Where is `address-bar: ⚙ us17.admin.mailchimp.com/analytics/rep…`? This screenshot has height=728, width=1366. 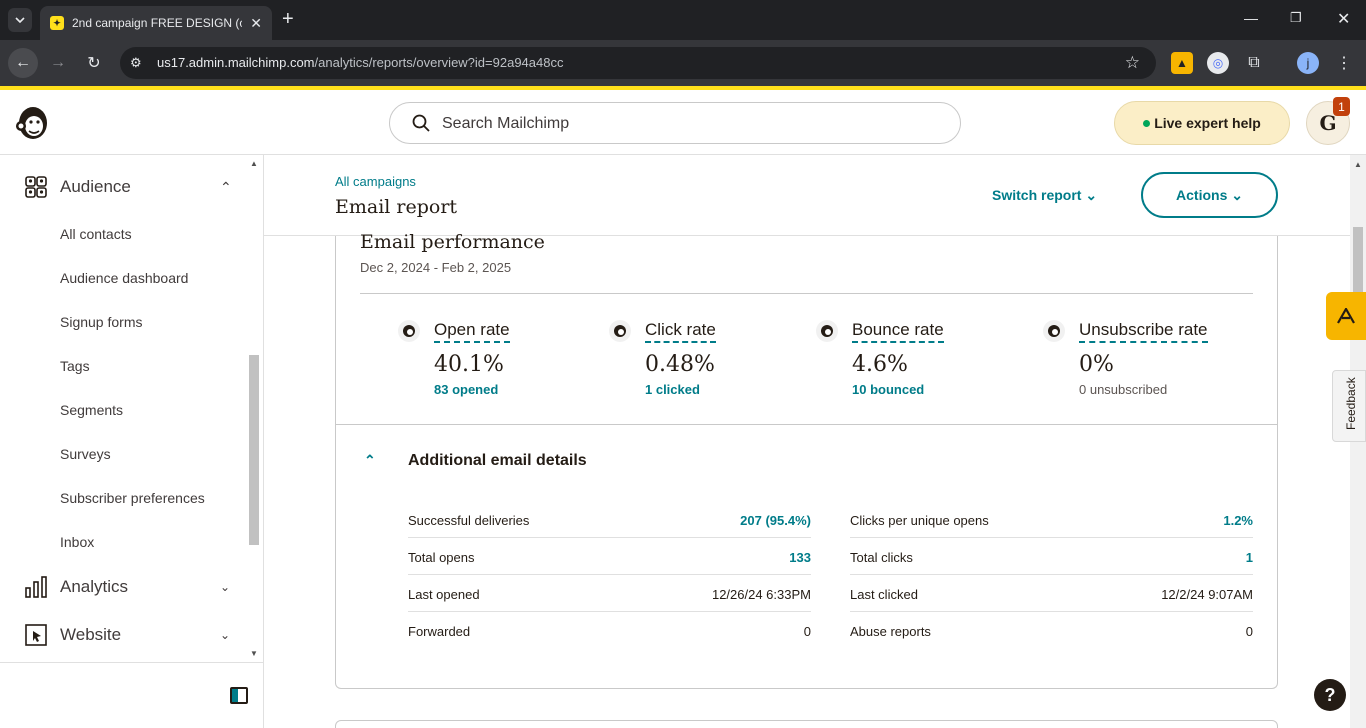 address-bar: ⚙ us17.admin.mailchimp.com/analytics/rep… is located at coordinates (638, 63).